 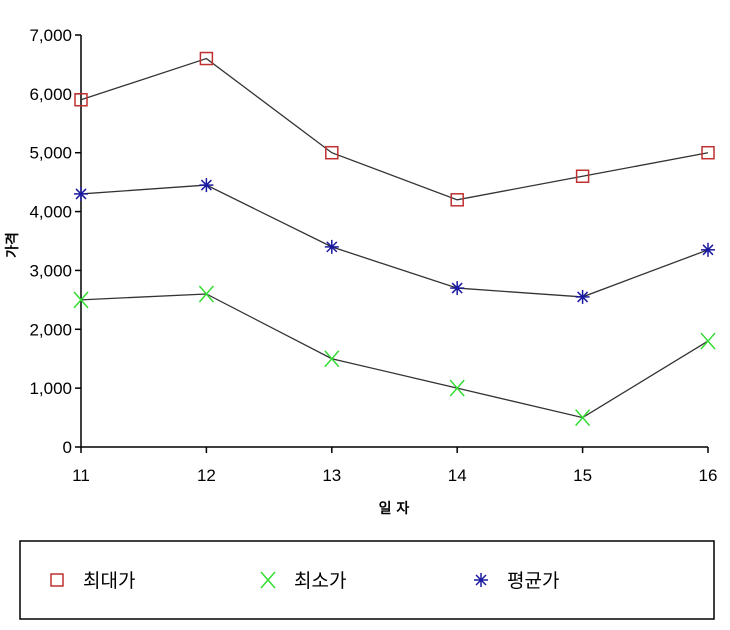 I want to click on y-tick-label: 7,000, so click(x=50, y=35).